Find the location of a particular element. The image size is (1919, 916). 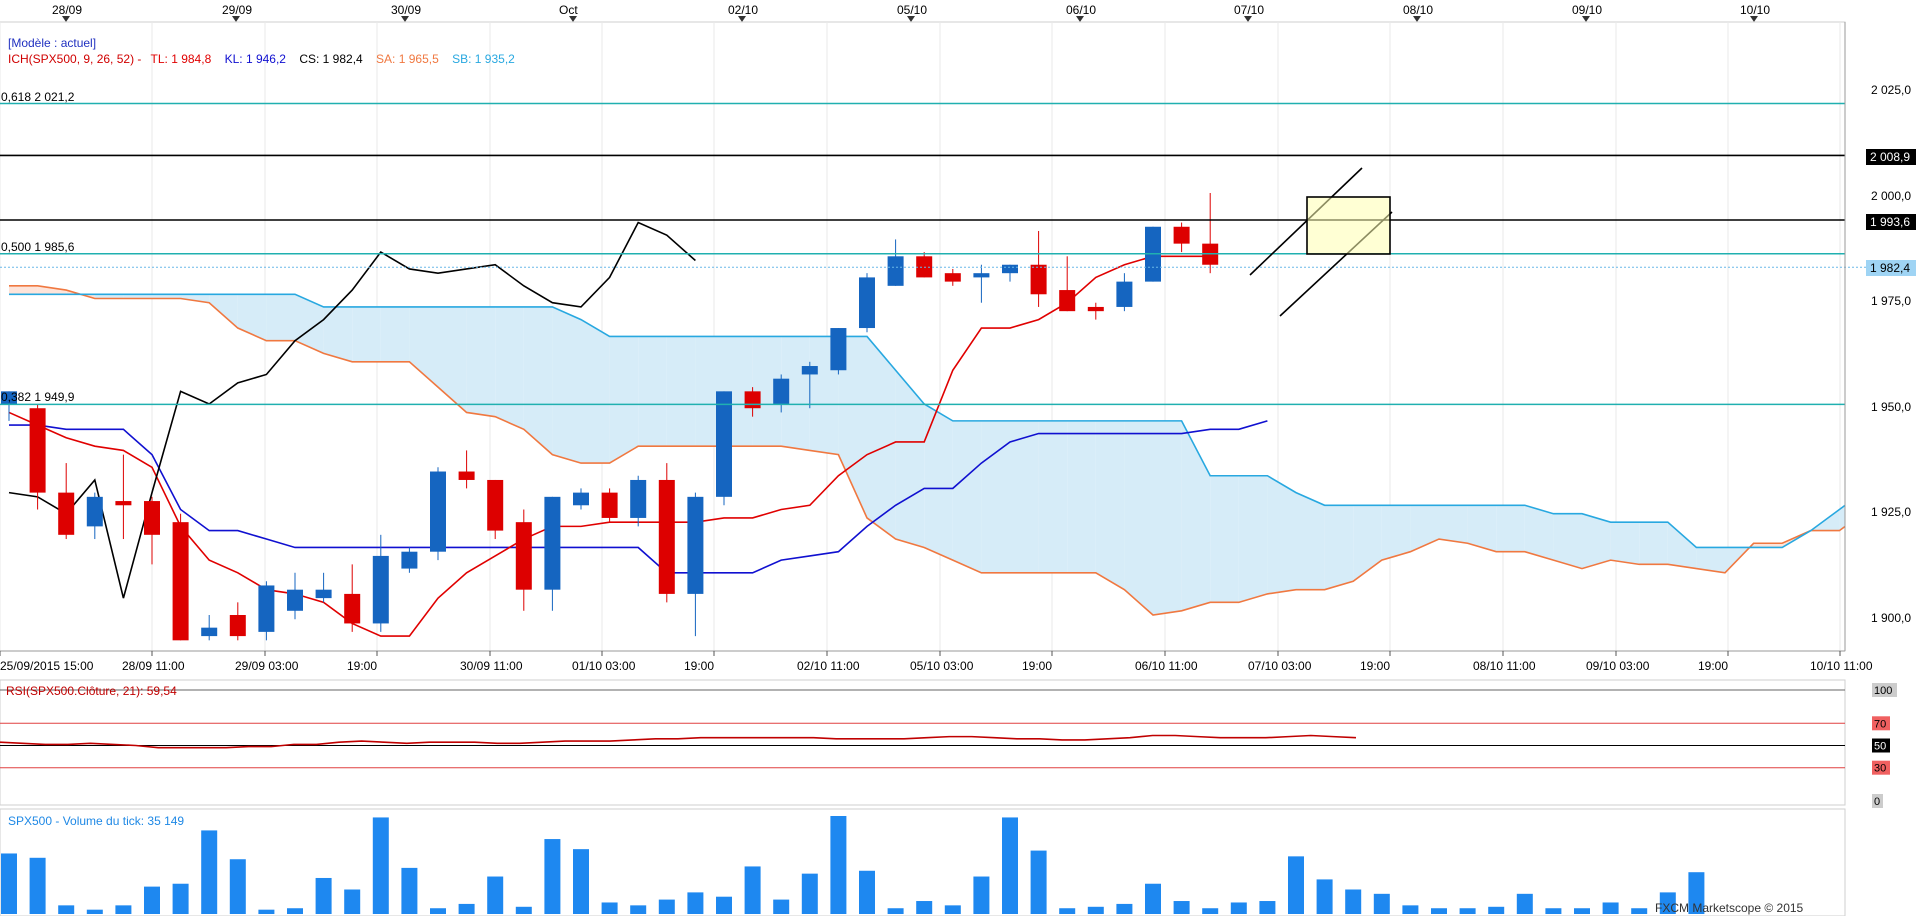

rsi-tick-0: 0 is located at coordinates (1877, 802).